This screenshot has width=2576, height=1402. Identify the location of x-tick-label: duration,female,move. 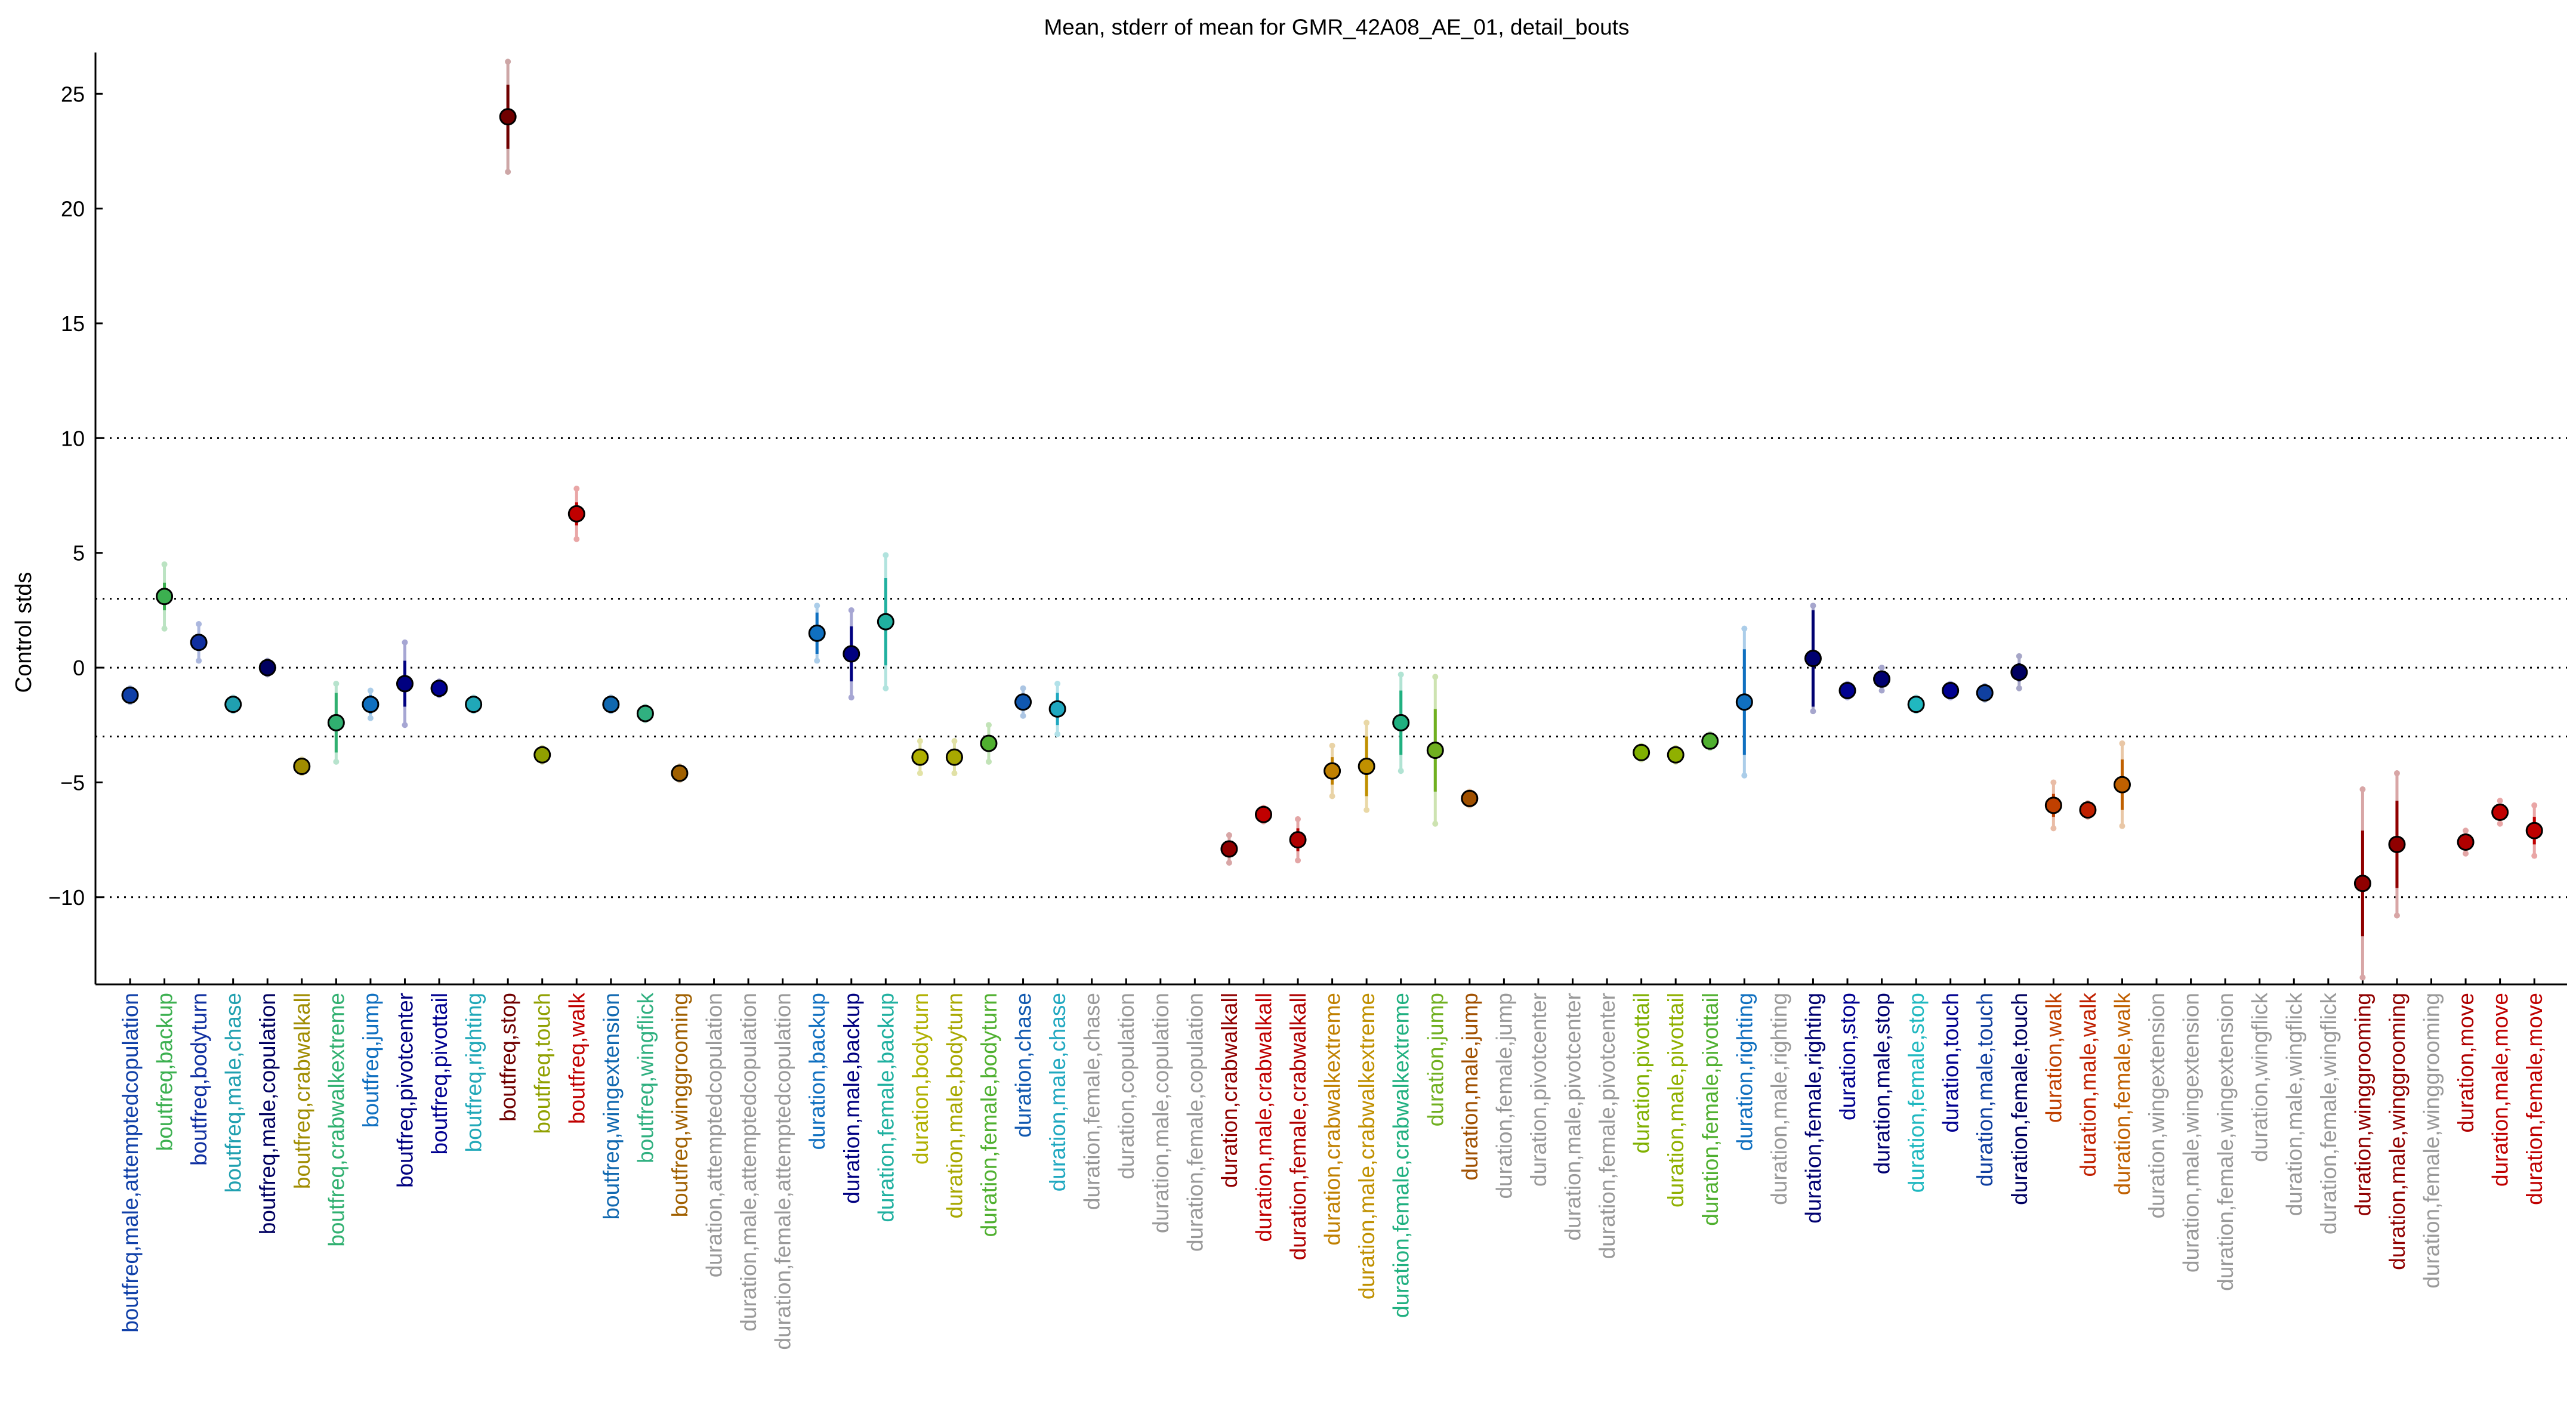
(2535, 1099).